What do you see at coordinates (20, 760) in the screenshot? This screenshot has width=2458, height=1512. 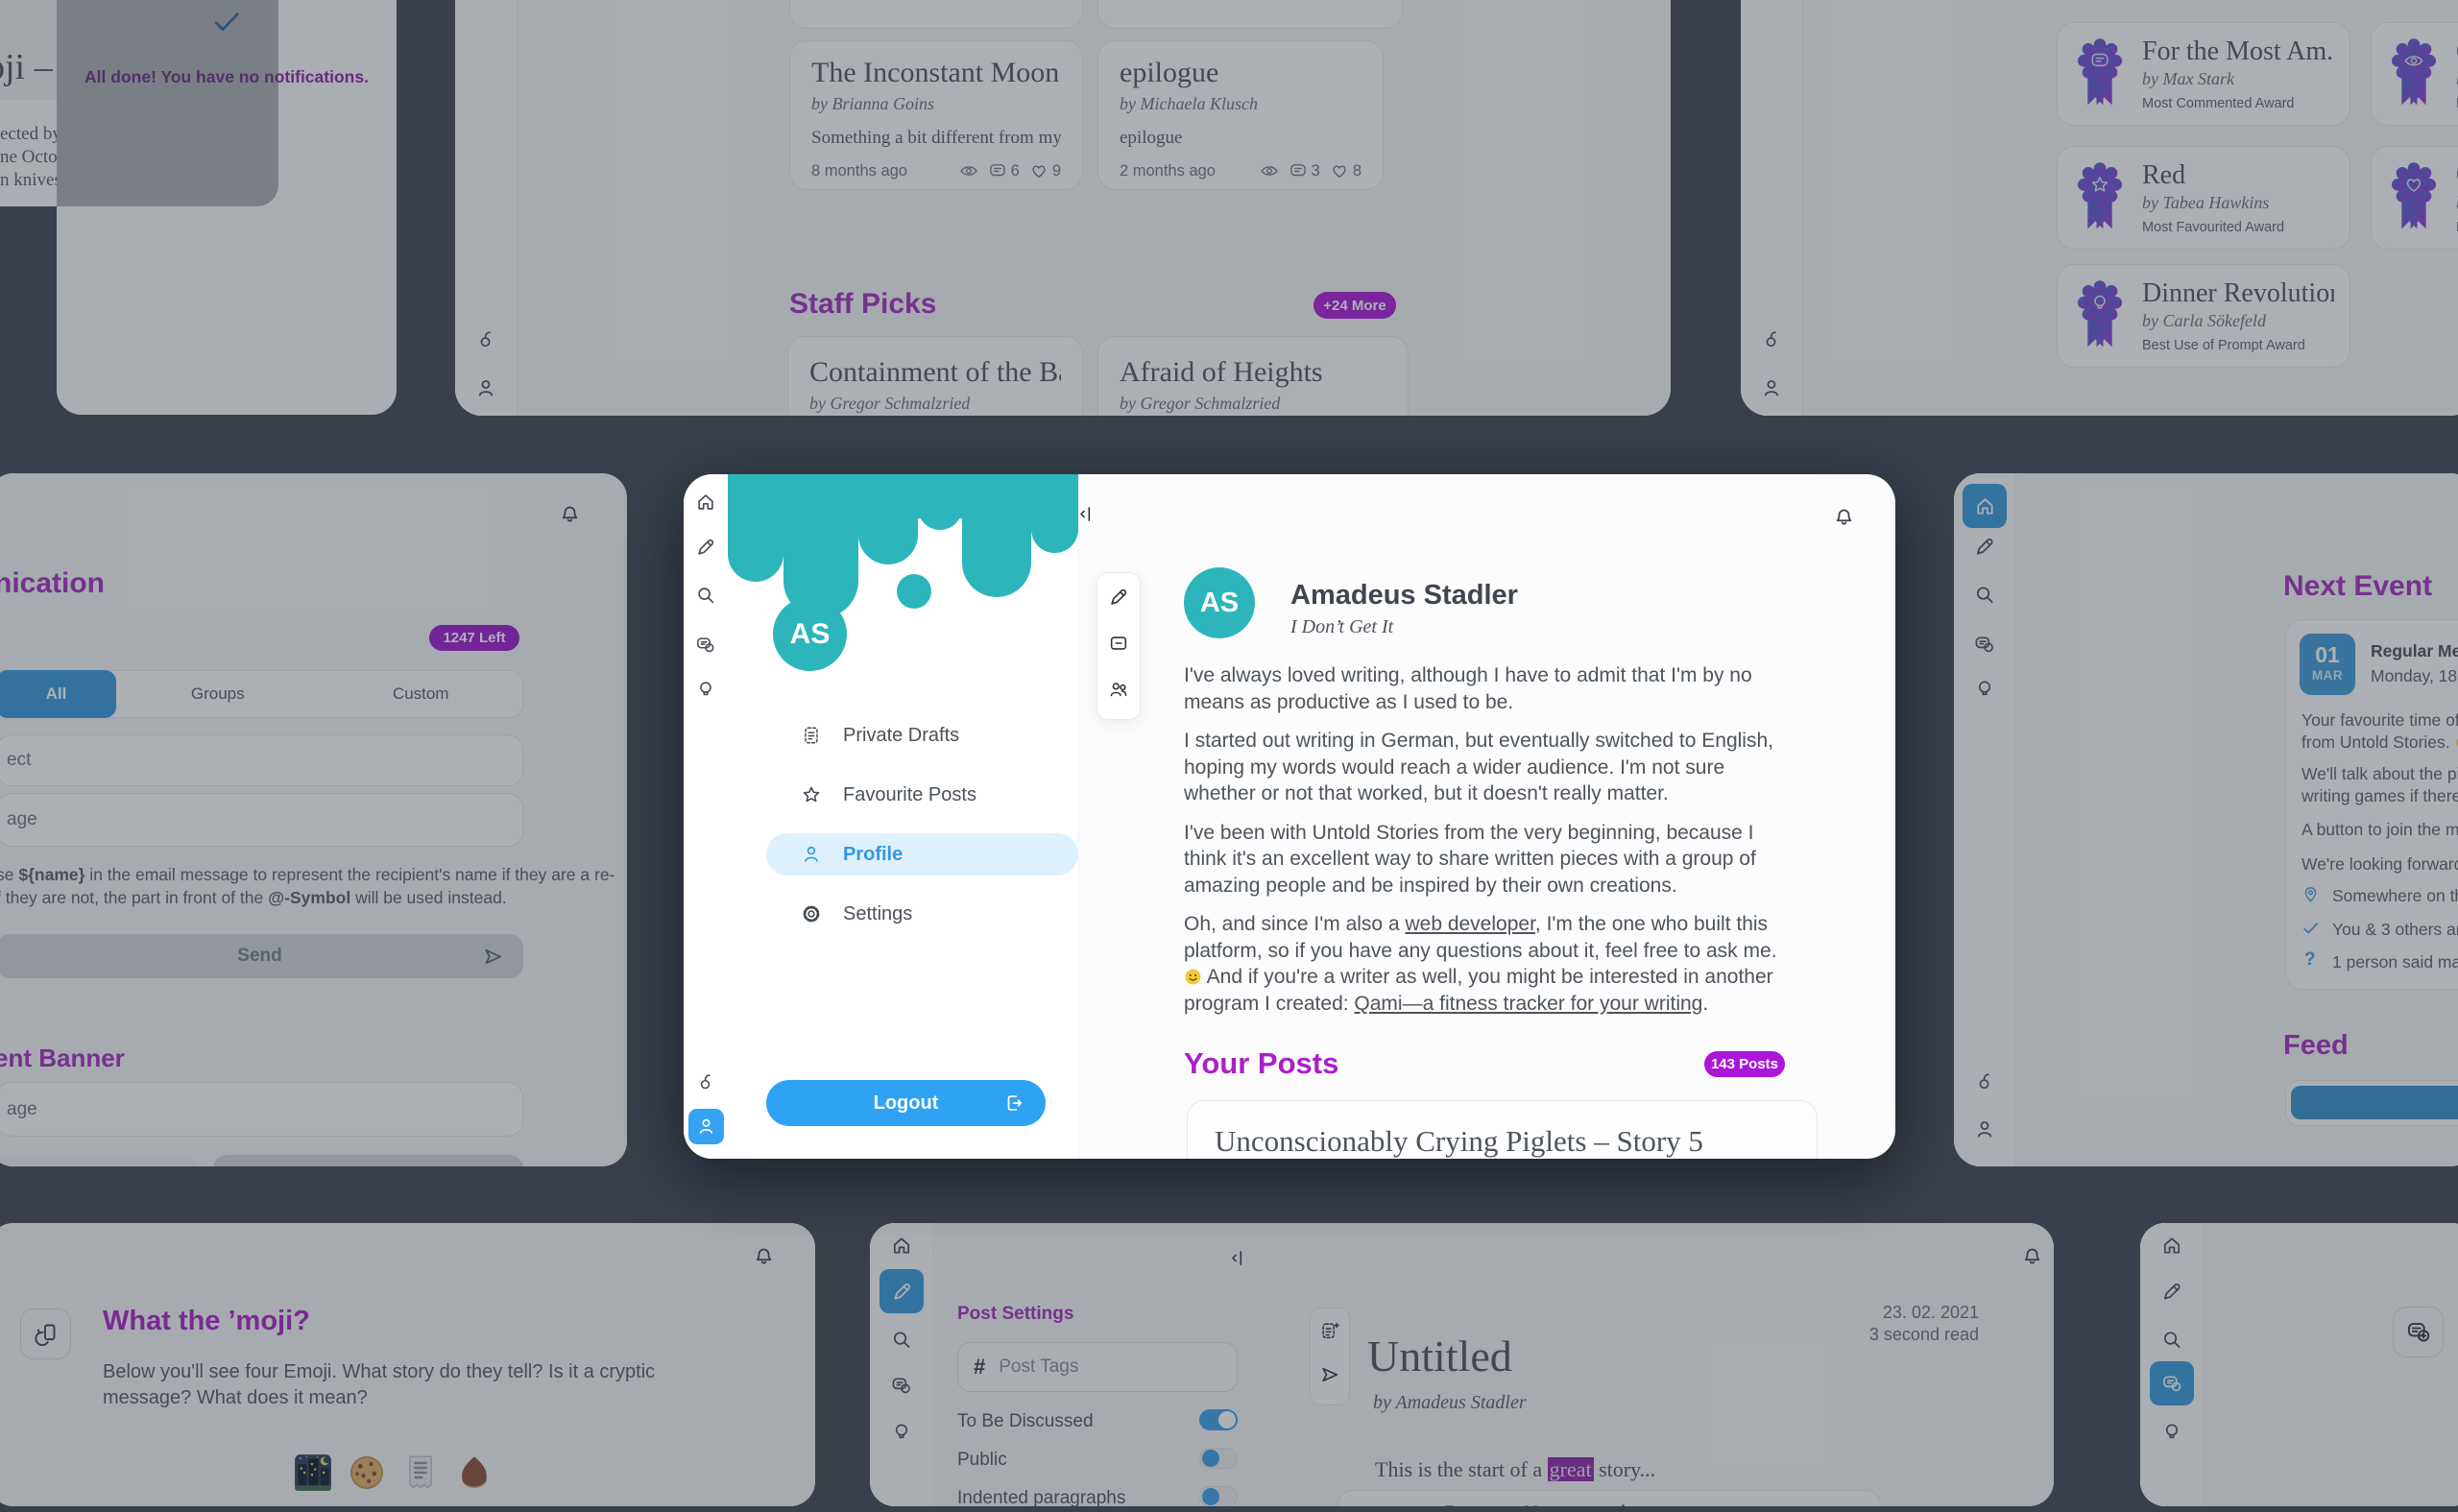 I see `subject-fragment: ect` at bounding box center [20, 760].